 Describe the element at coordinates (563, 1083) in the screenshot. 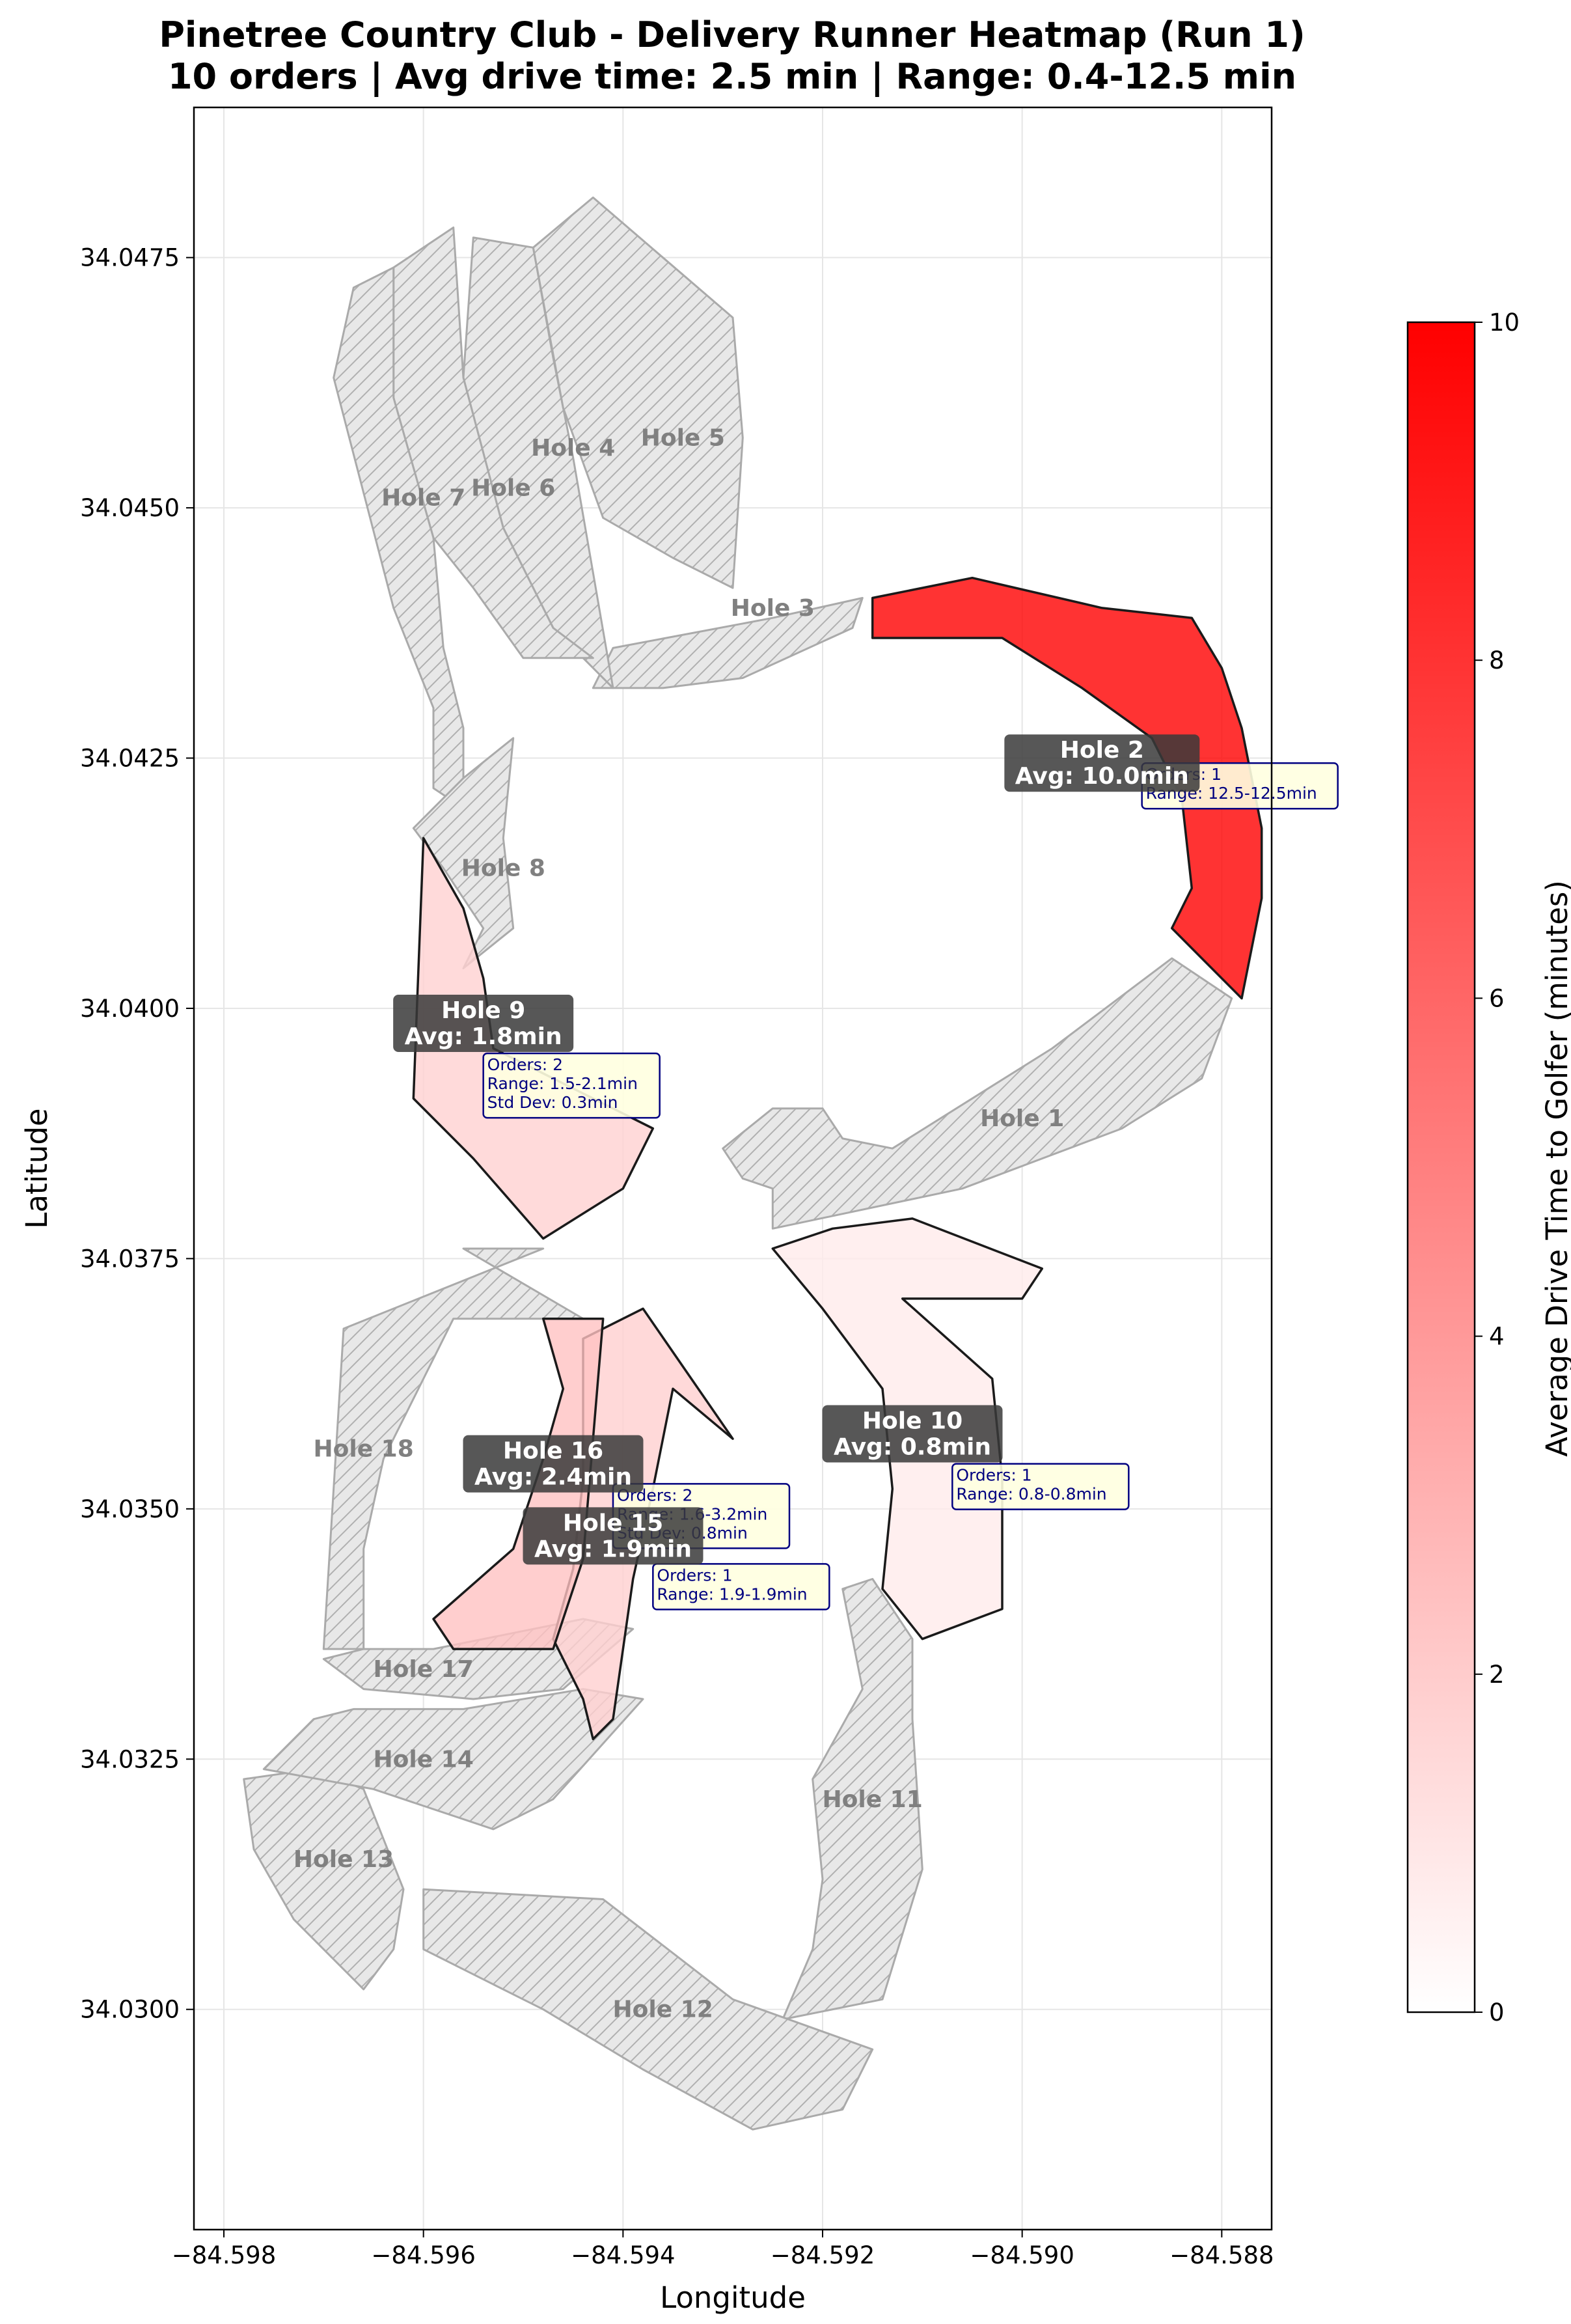

I see `hole-9-info-line: Range: 1.5-2.1min` at that location.